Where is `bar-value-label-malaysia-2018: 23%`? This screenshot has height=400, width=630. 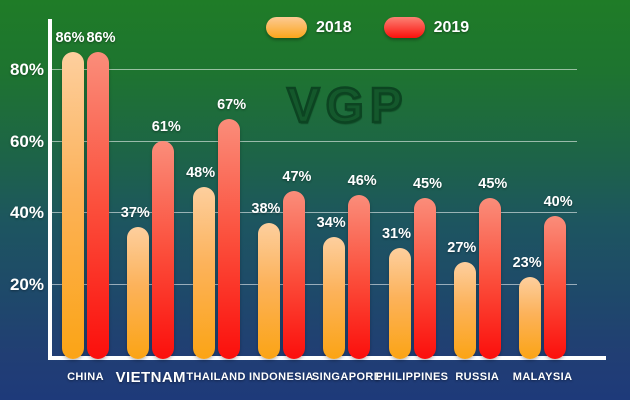 bar-value-label-malaysia-2018: 23% is located at coordinates (527, 262).